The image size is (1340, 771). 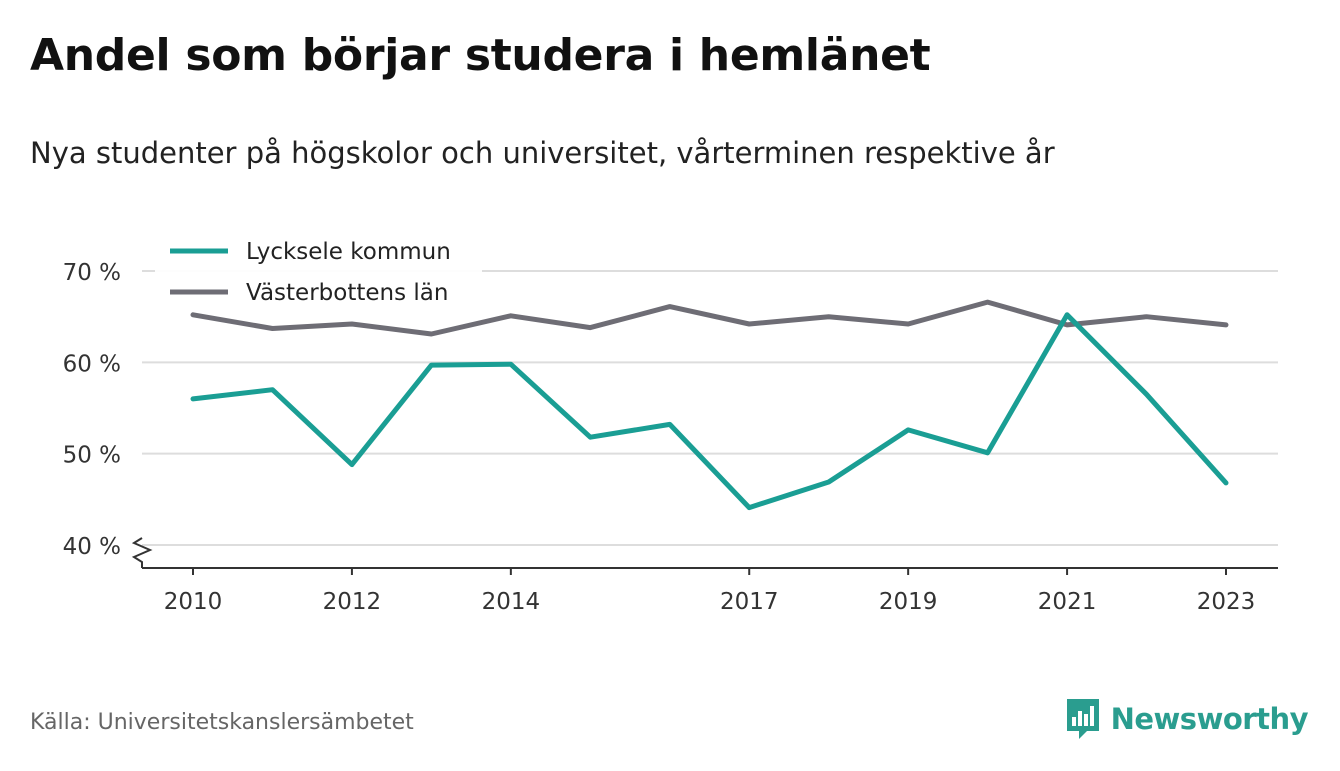 I want to click on newsworthy-logo-icon, so click(x=1082, y=719).